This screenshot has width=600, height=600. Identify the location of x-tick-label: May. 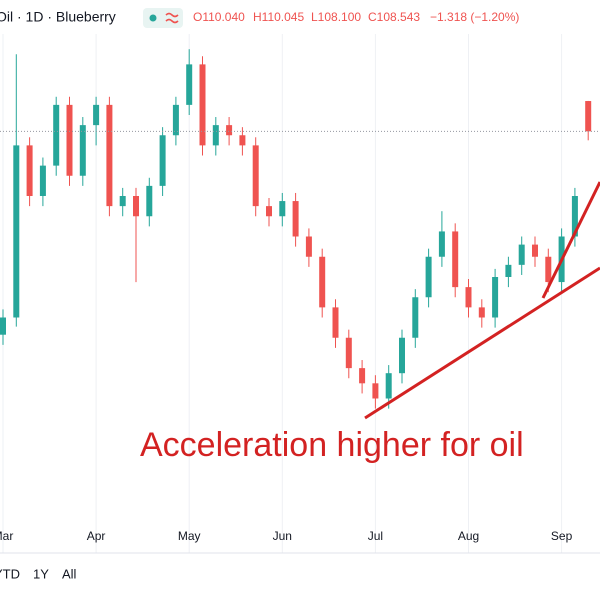
(189, 536).